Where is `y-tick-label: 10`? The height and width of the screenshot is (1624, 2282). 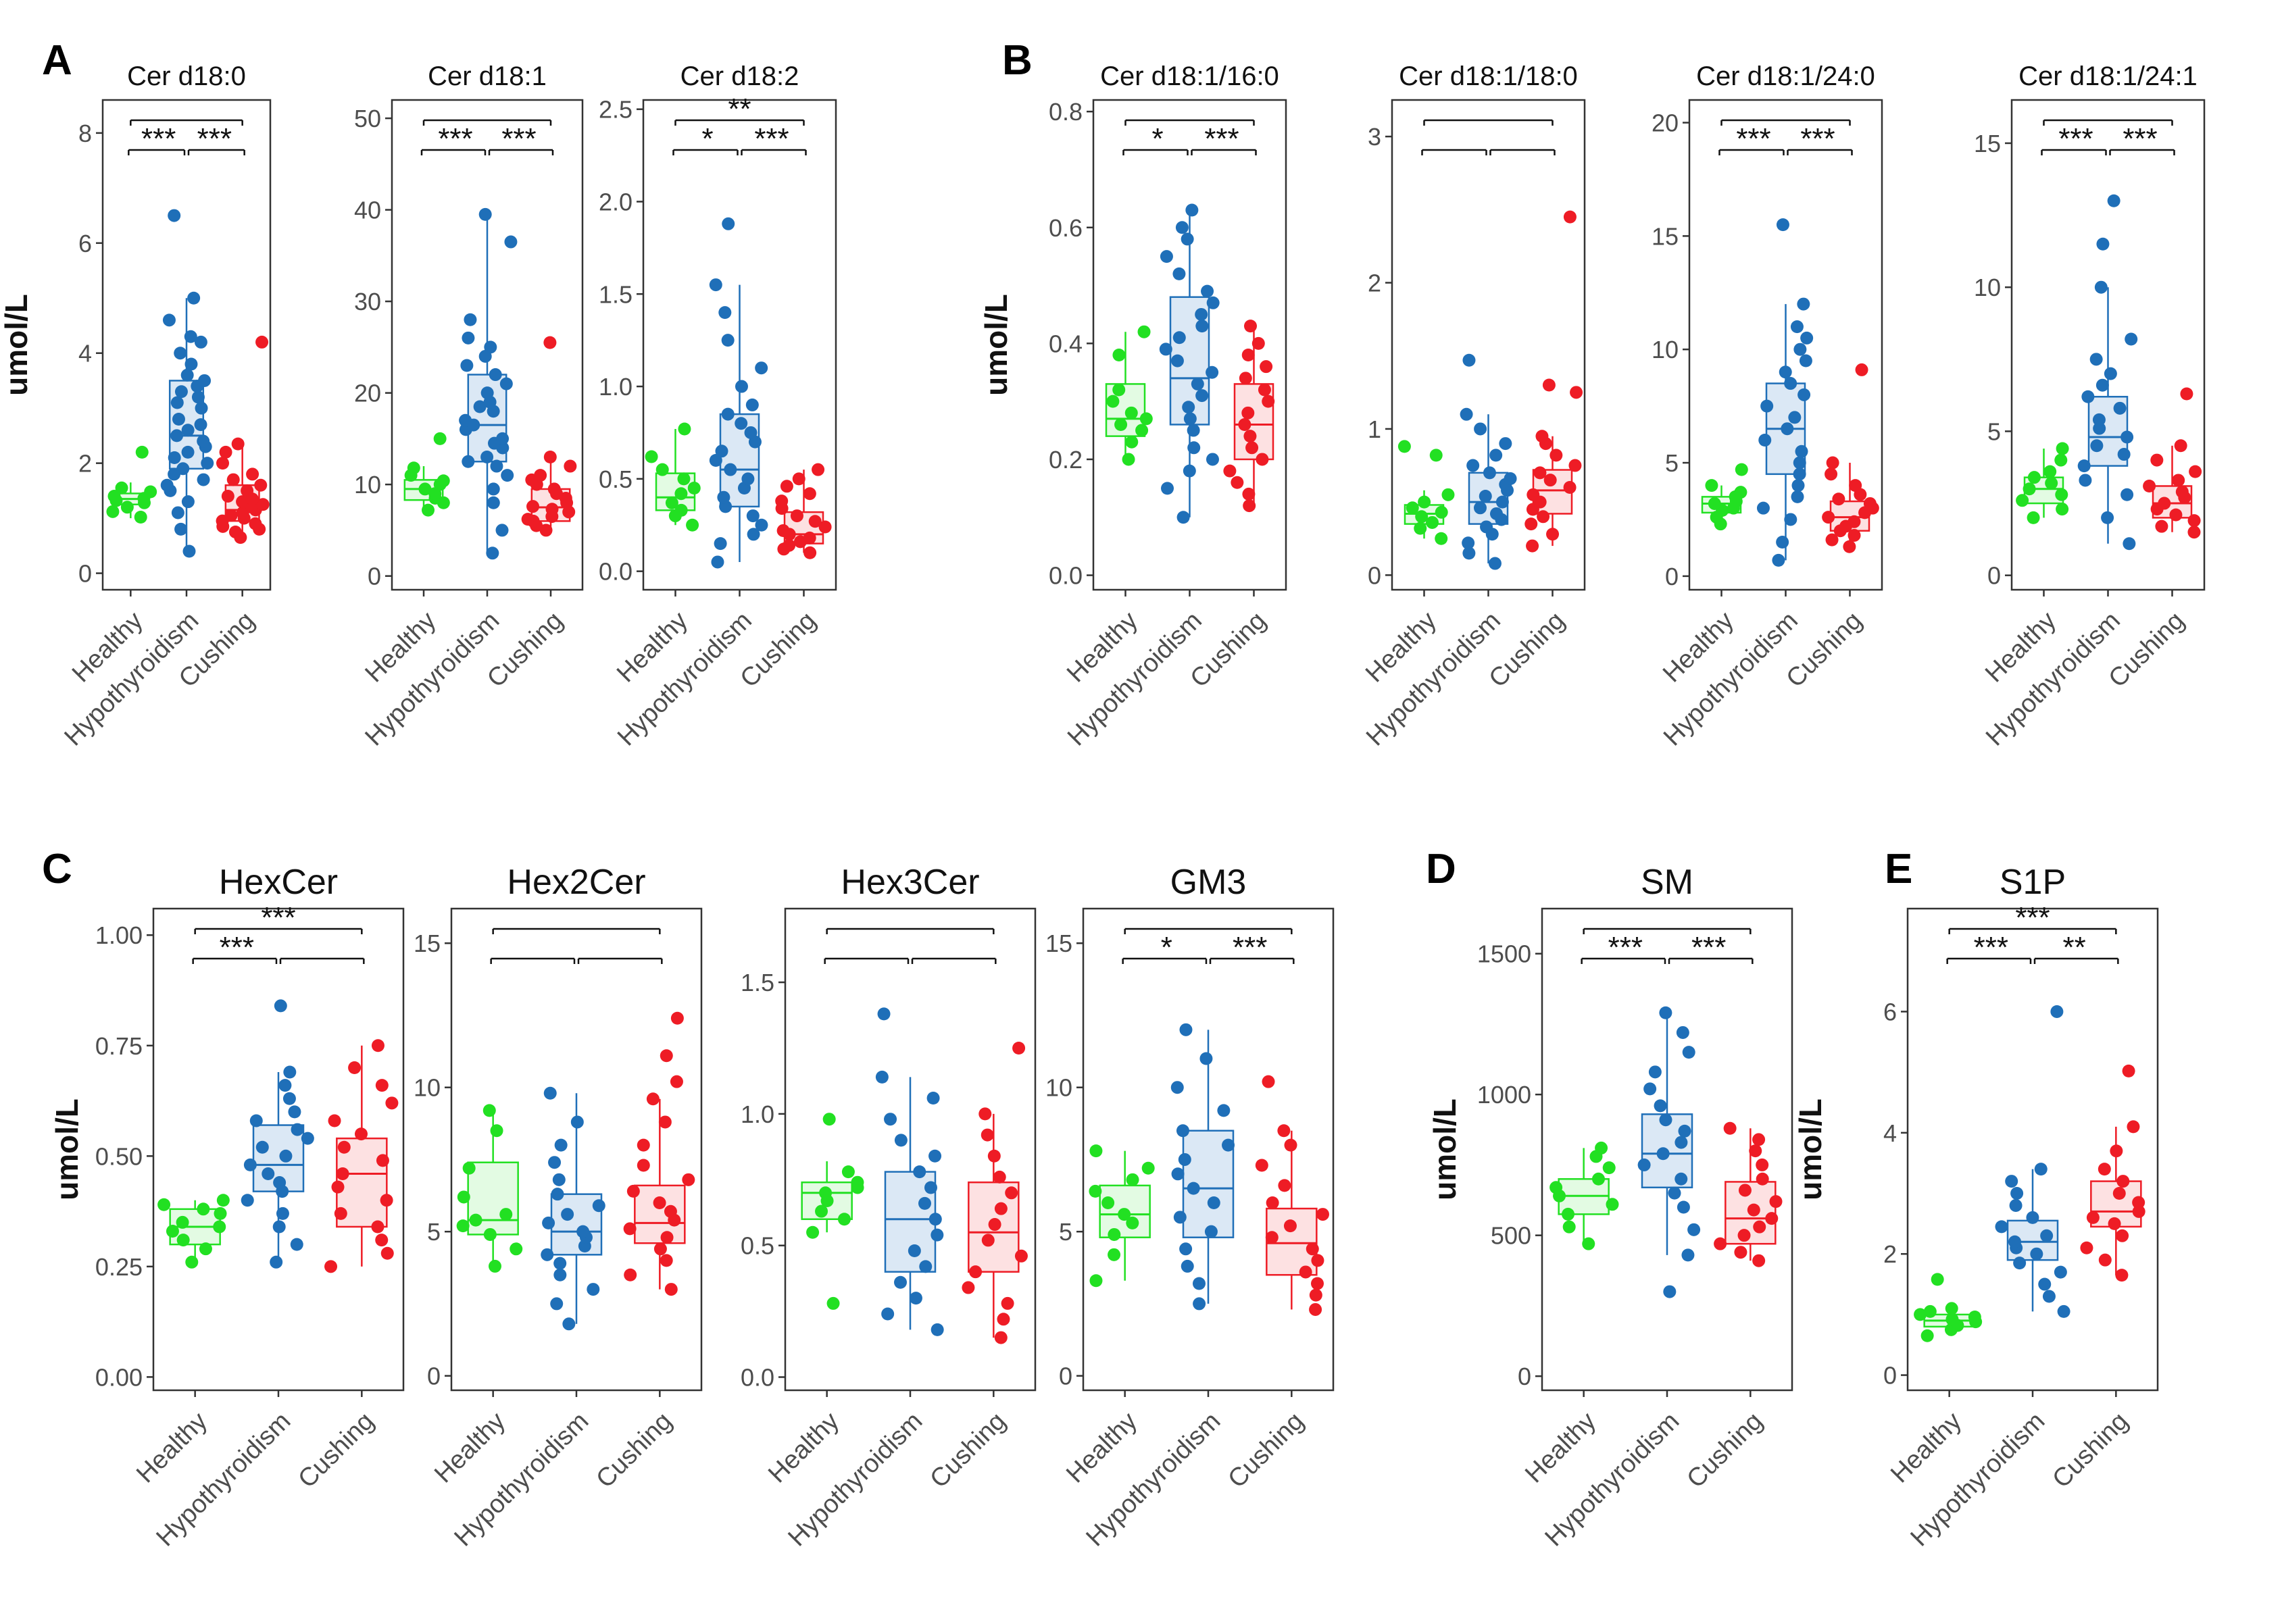 y-tick-label: 10 is located at coordinates (368, 485).